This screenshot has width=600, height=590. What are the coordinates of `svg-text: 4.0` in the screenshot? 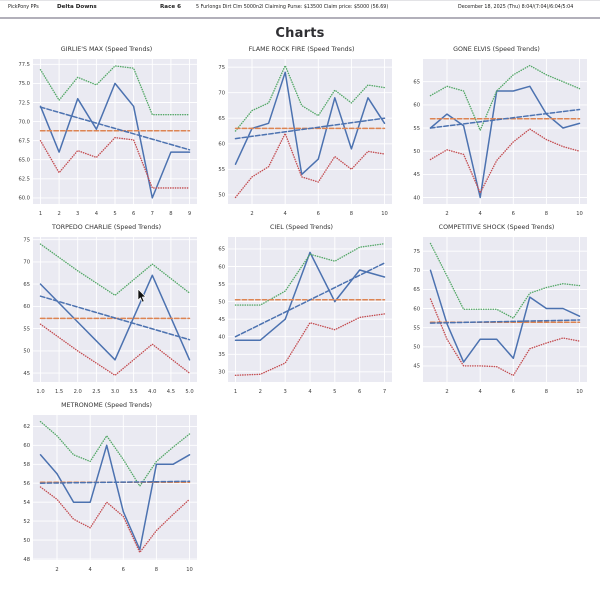 It's located at (152, 392).